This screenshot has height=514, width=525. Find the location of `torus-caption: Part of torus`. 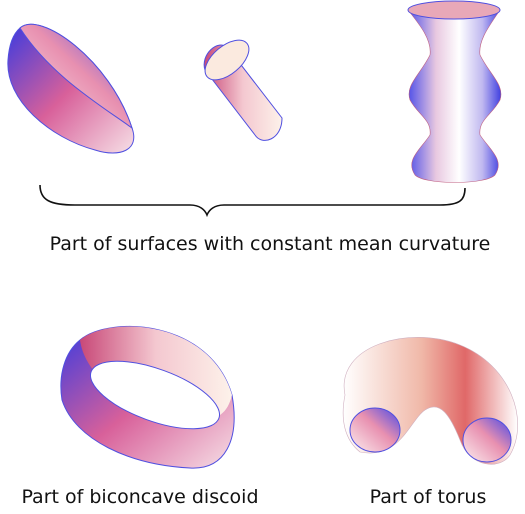

torus-caption: Part of torus is located at coordinates (428, 497).